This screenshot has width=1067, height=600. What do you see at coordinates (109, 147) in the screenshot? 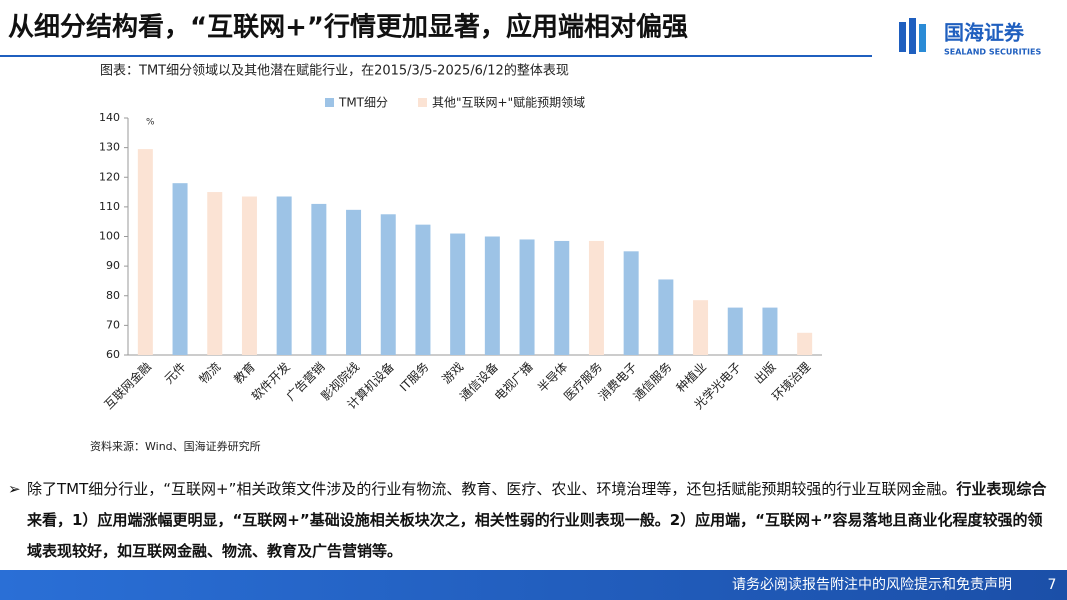
I see `y-tick-label: 130` at bounding box center [109, 147].